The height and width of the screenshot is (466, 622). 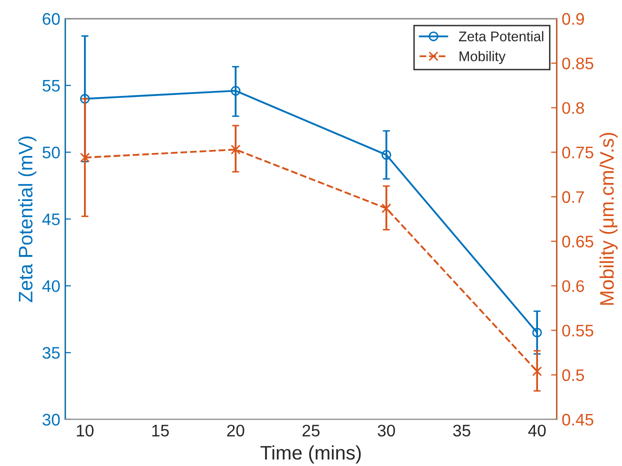 What do you see at coordinates (85, 430) in the screenshot?
I see `x-tick-label: 10` at bounding box center [85, 430].